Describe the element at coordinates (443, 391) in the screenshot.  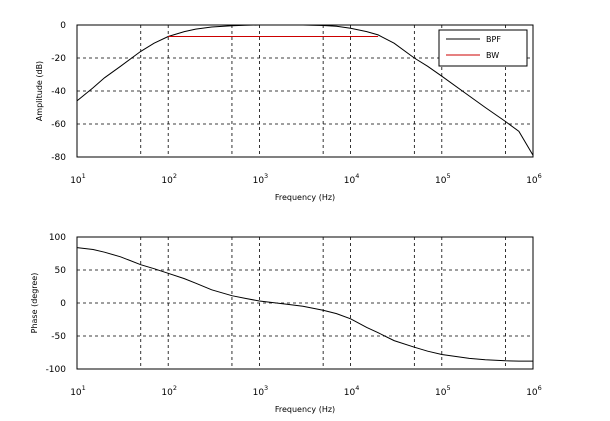
I see `phase-x-tick-label: 10⁵` at that location.